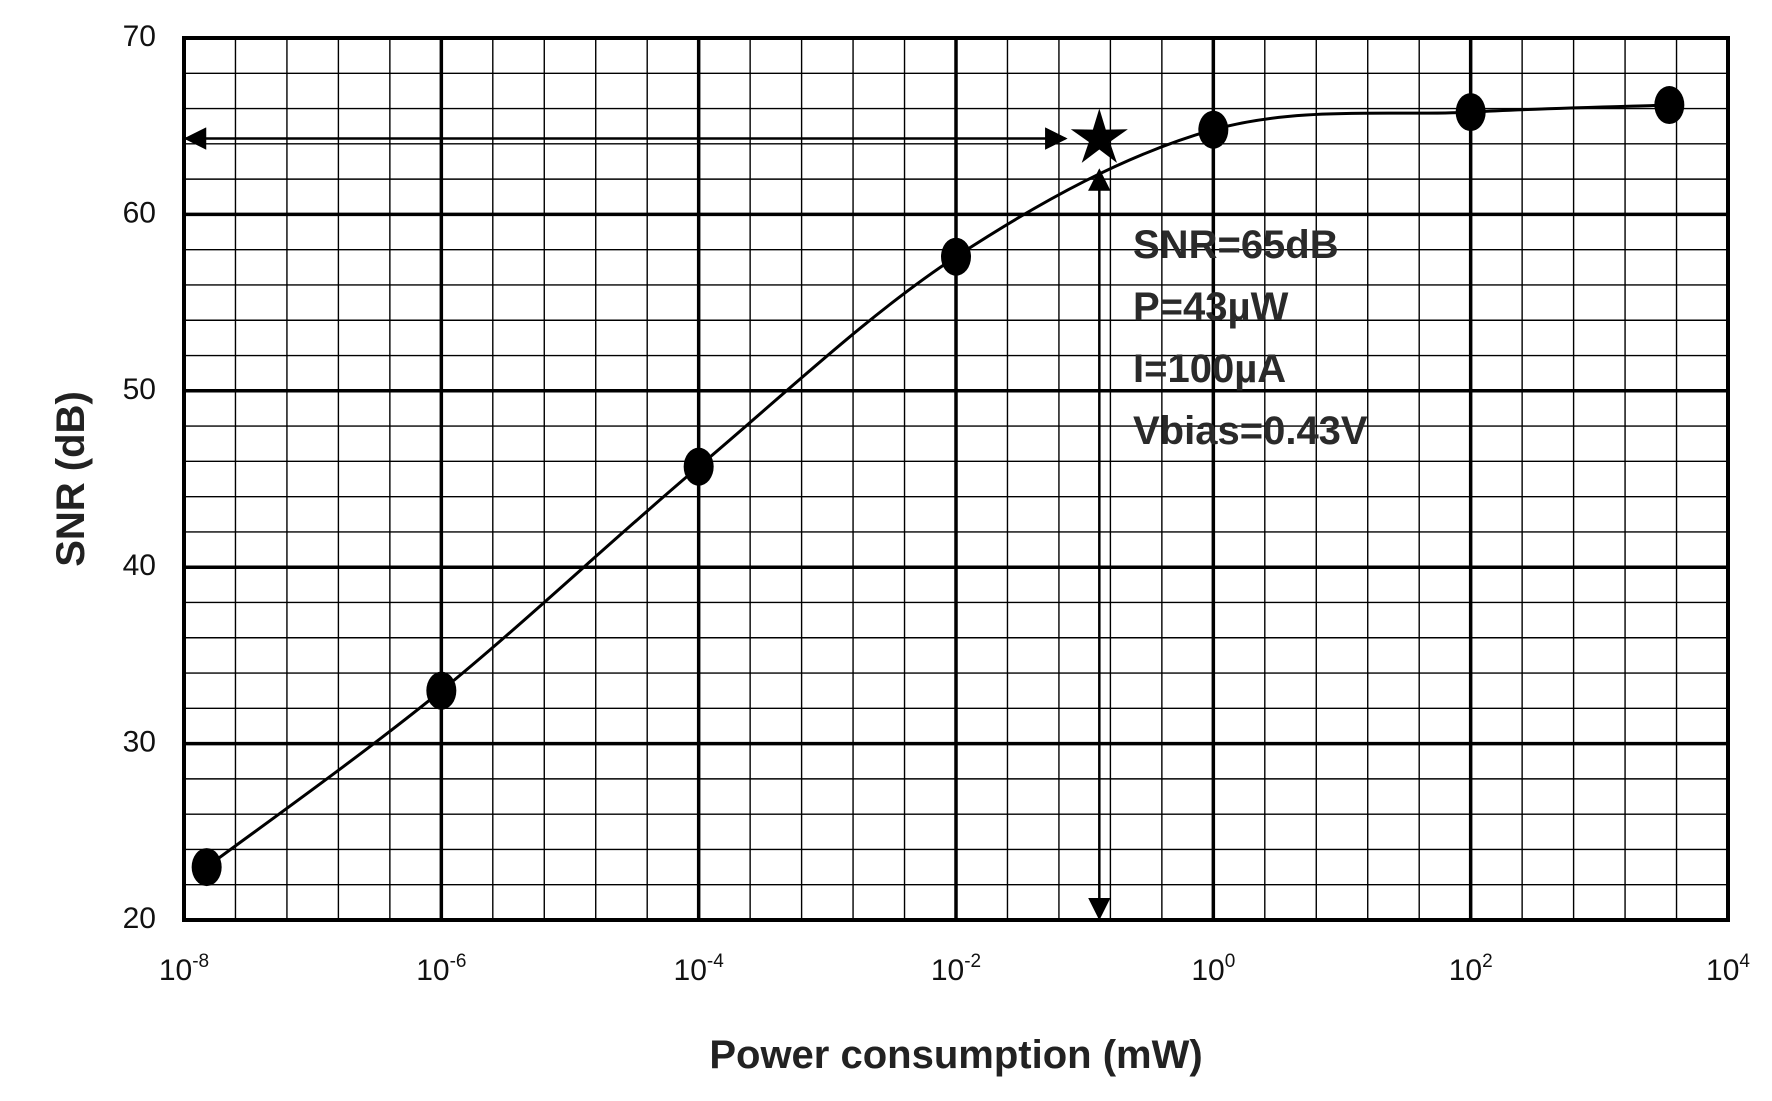  I want to click on y-tick-label: 50, so click(139, 389).